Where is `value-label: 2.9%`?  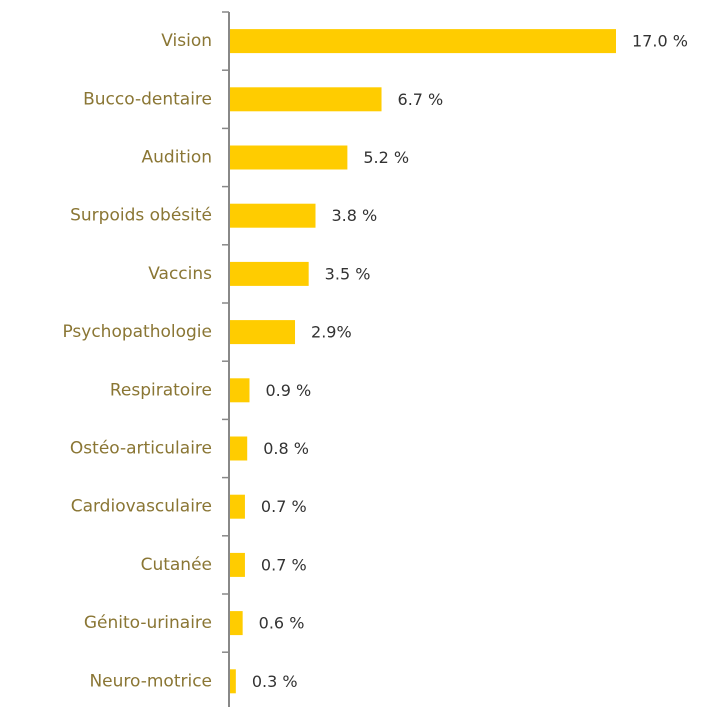 value-label: 2.9% is located at coordinates (331, 332).